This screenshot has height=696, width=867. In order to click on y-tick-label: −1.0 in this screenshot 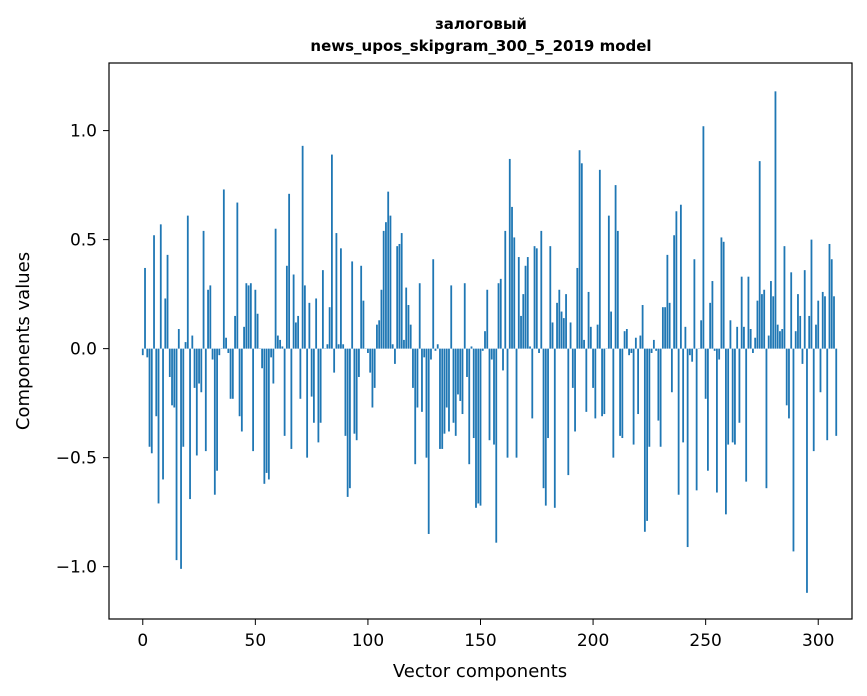, I will do `click(76, 568)`.